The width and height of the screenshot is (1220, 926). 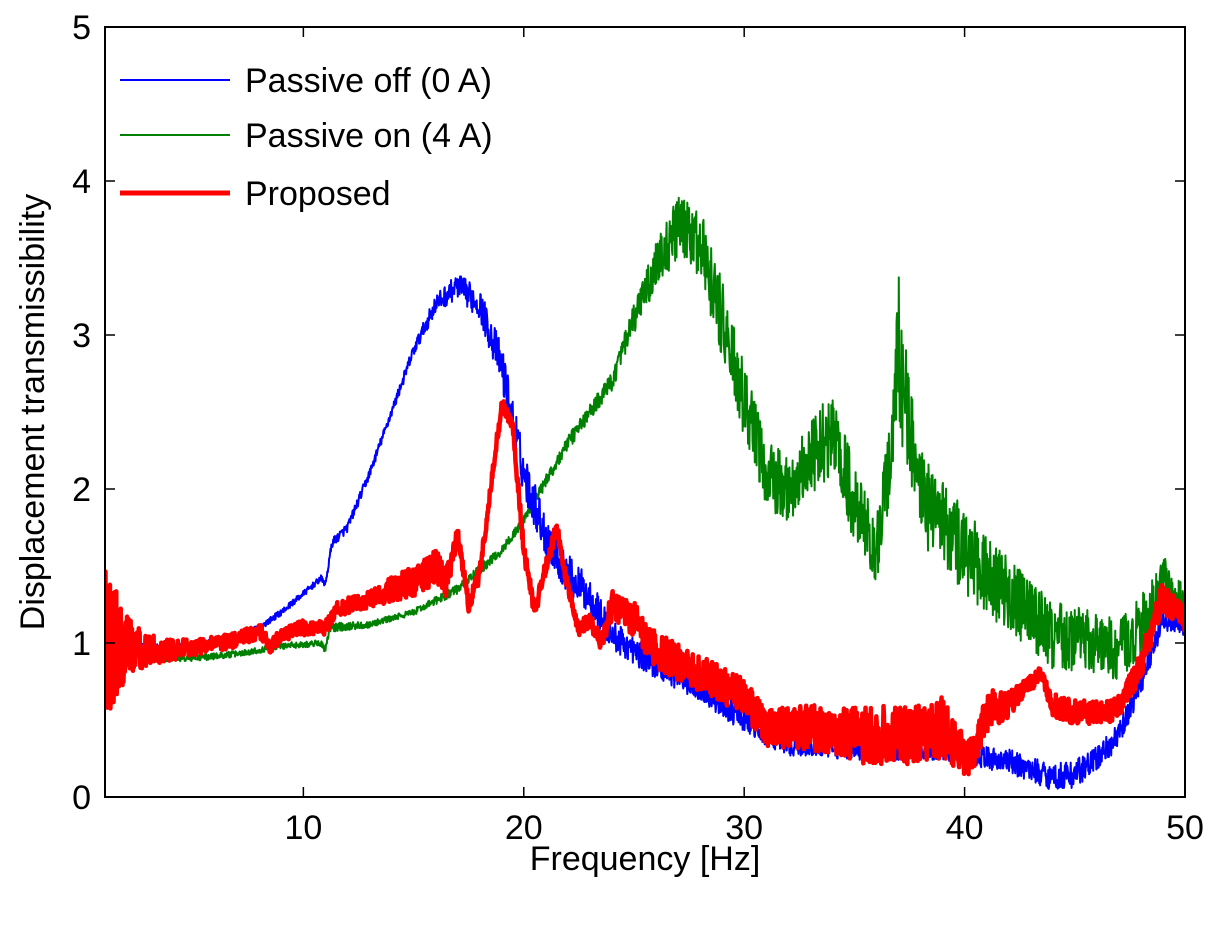 I want to click on x-axis-label: Frequency [Hz], so click(x=645, y=859).